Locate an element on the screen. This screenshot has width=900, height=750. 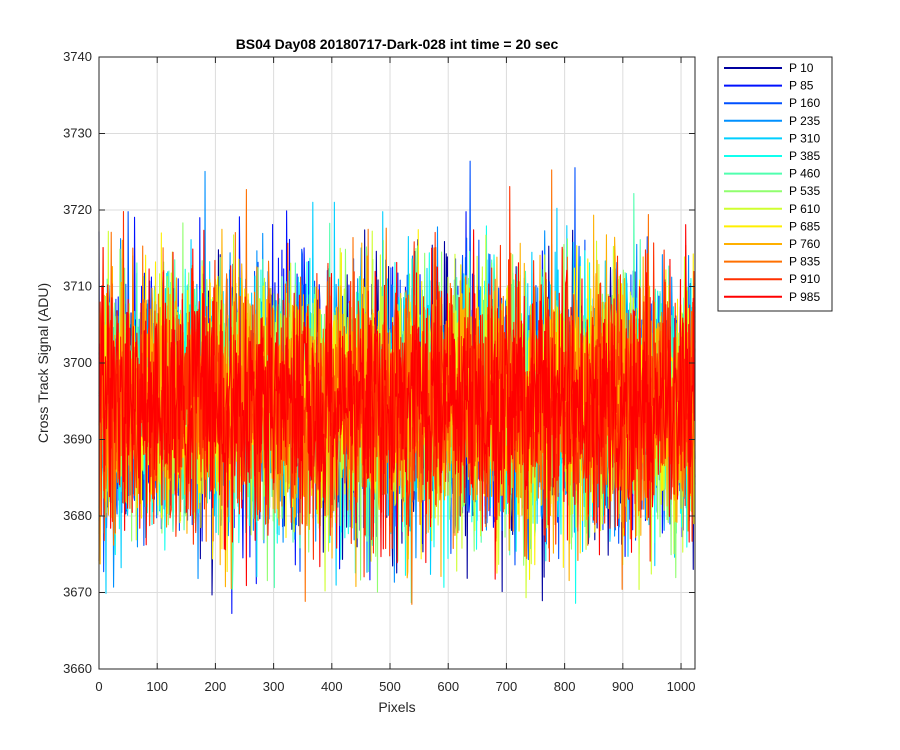
legend-box is located at coordinates (775, 184).